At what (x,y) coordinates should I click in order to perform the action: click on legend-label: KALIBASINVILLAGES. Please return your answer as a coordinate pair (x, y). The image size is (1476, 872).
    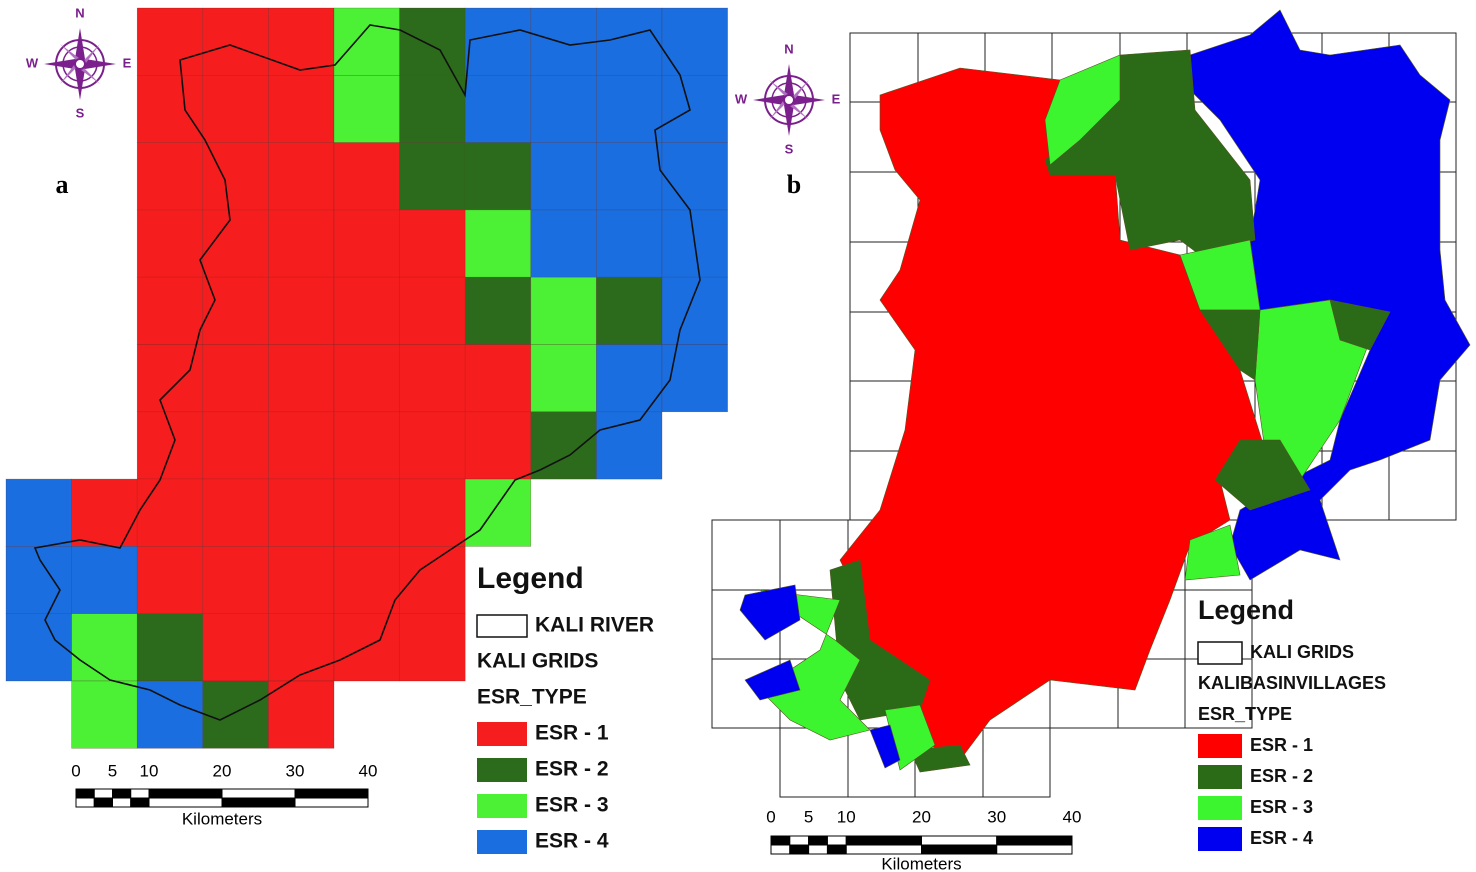
    Looking at the image, I should click on (1292, 683).